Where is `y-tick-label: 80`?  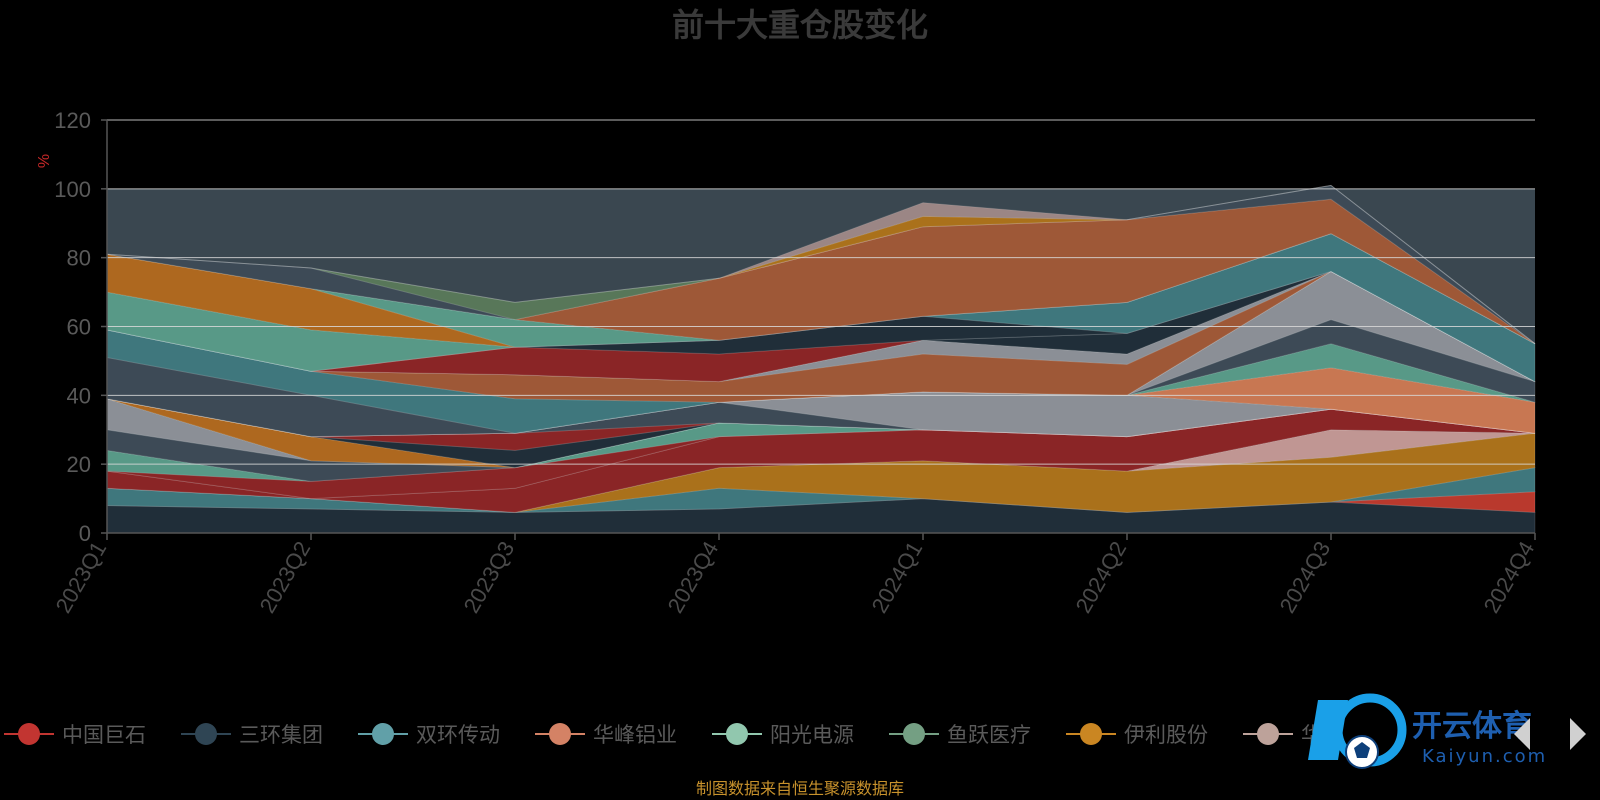
y-tick-label: 80 is located at coordinates (79, 258).